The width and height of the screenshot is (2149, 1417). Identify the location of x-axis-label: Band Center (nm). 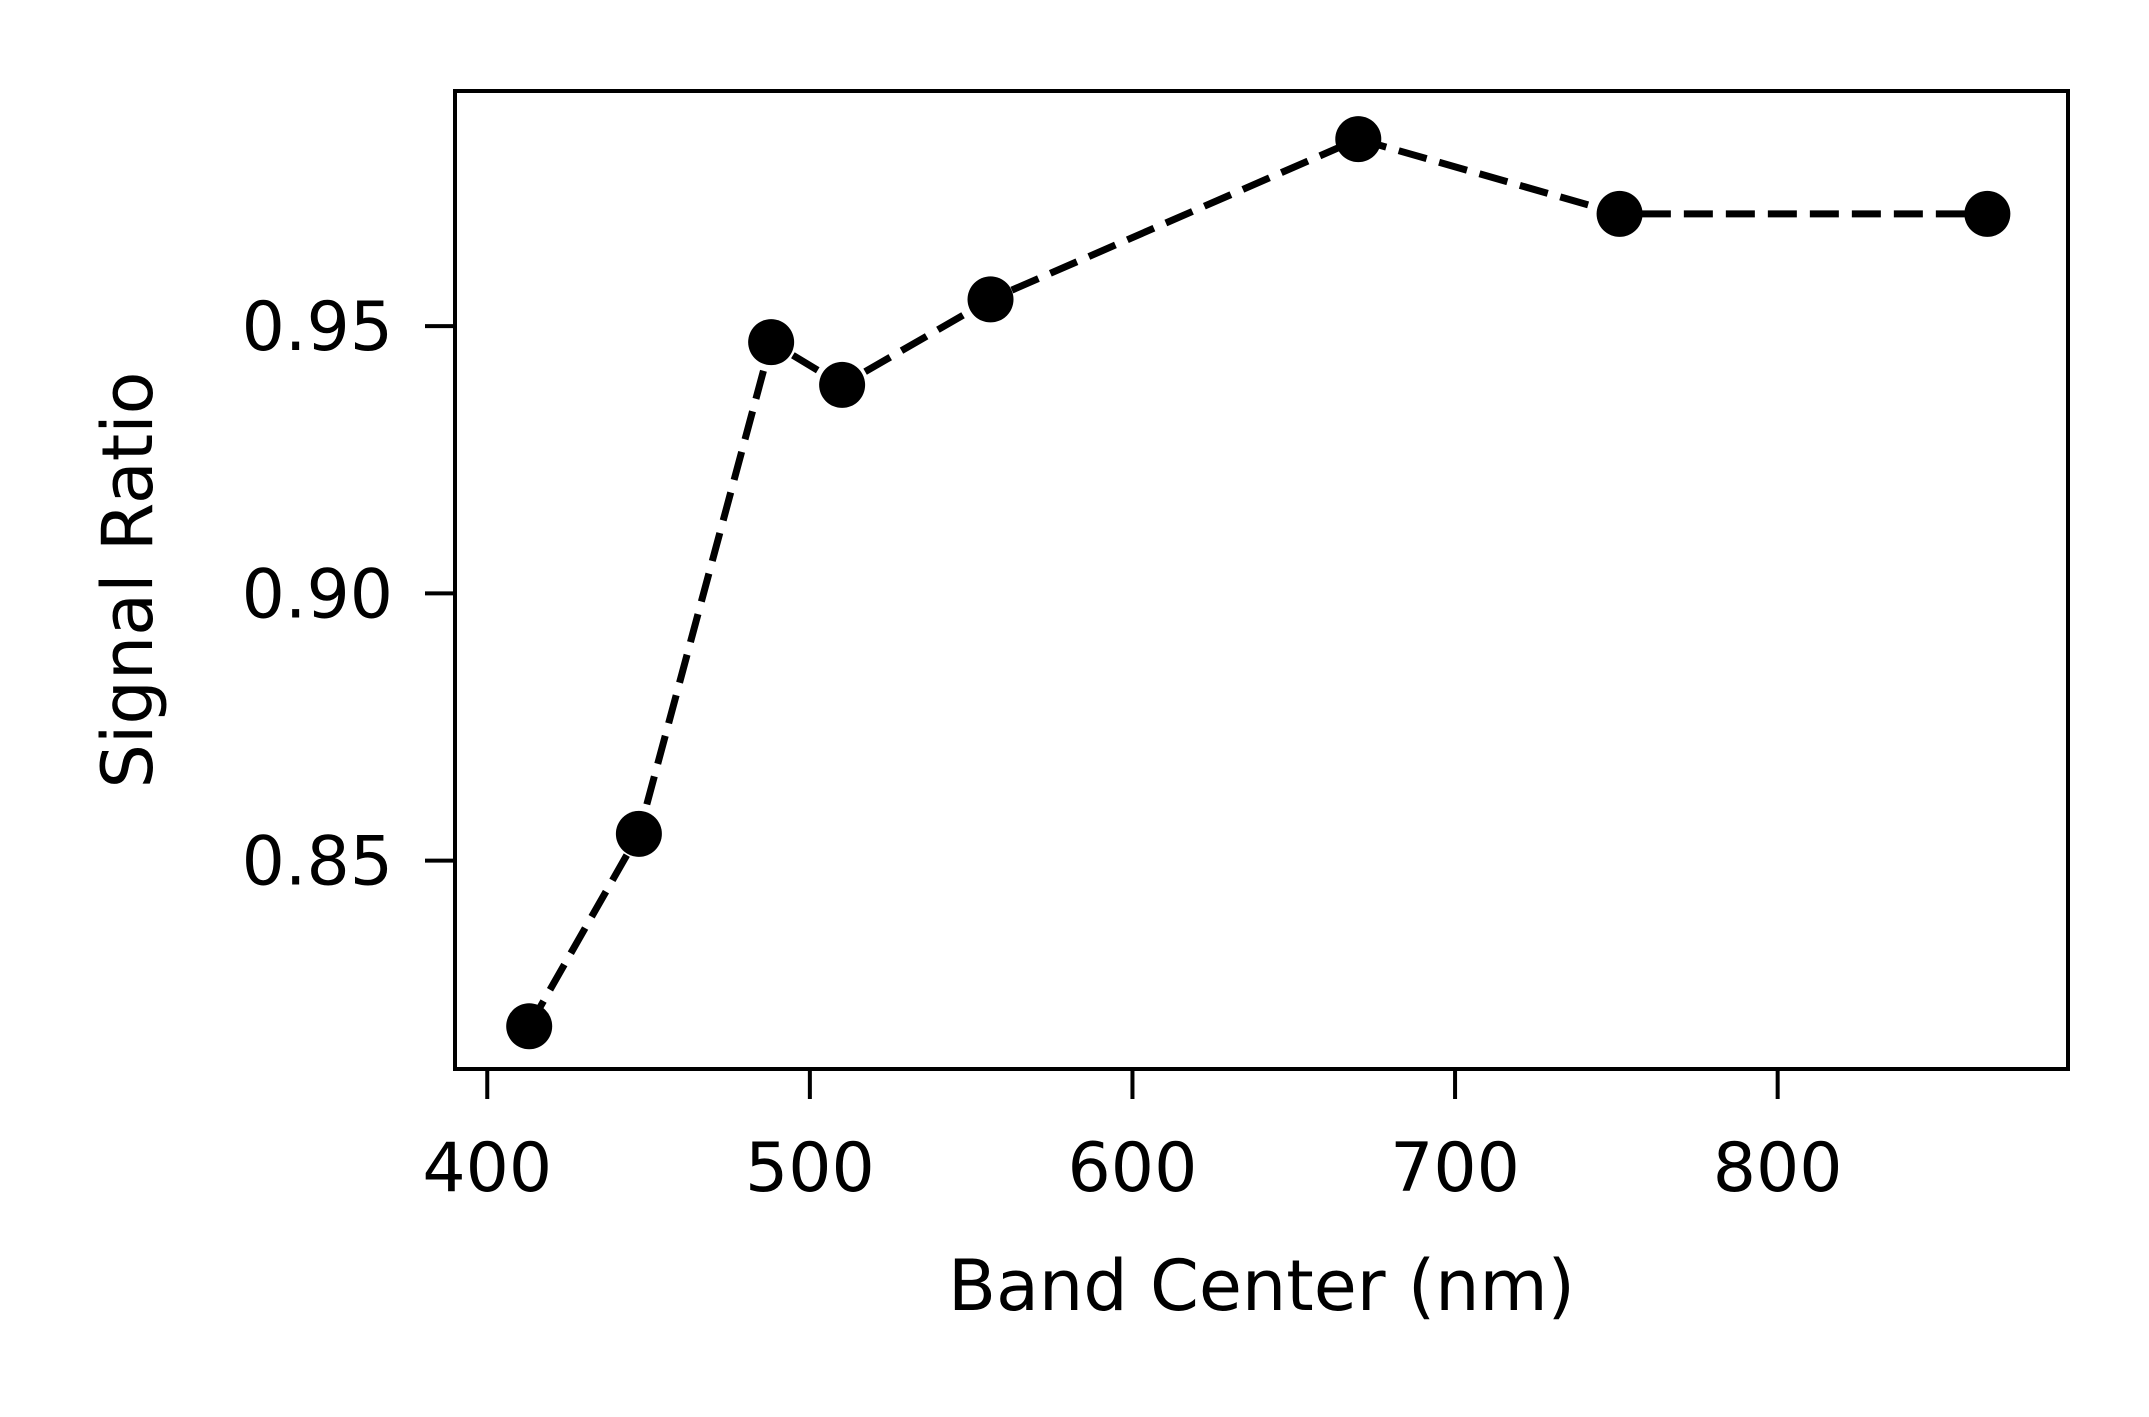
(1261, 1286).